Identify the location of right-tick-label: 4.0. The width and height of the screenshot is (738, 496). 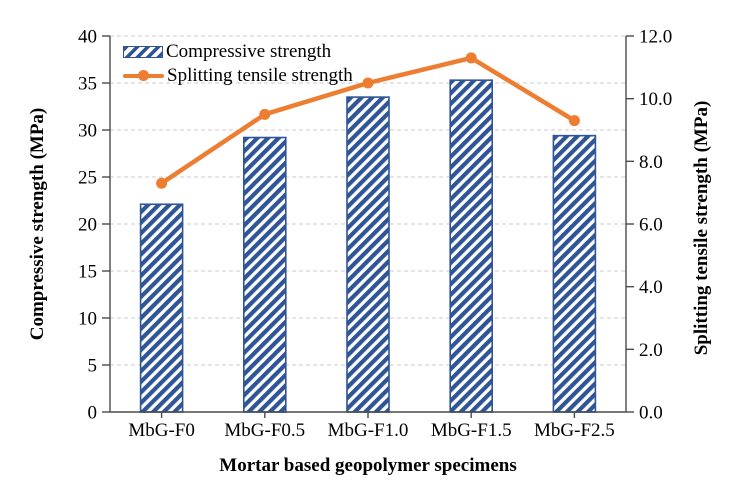
(651, 287).